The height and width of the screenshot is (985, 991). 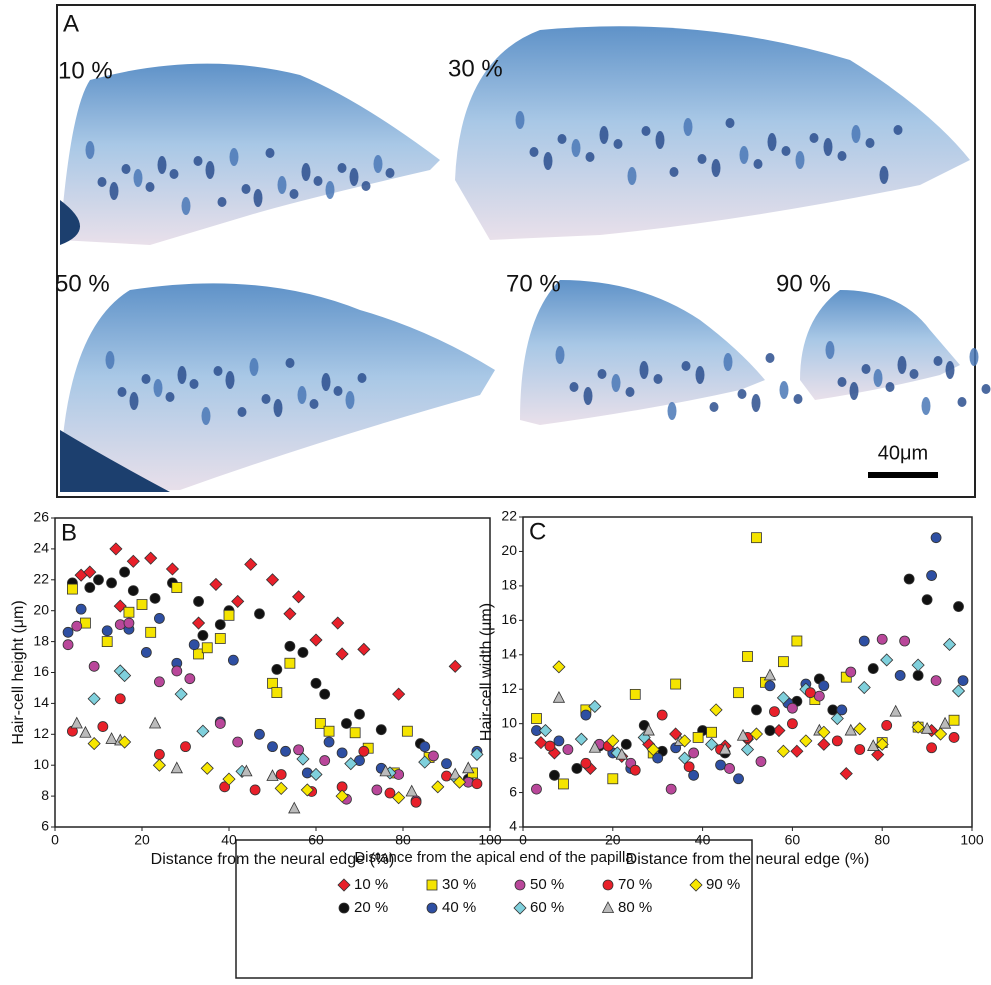 What do you see at coordinates (635, 884) in the screenshot?
I see `legend-label: 70 %` at bounding box center [635, 884].